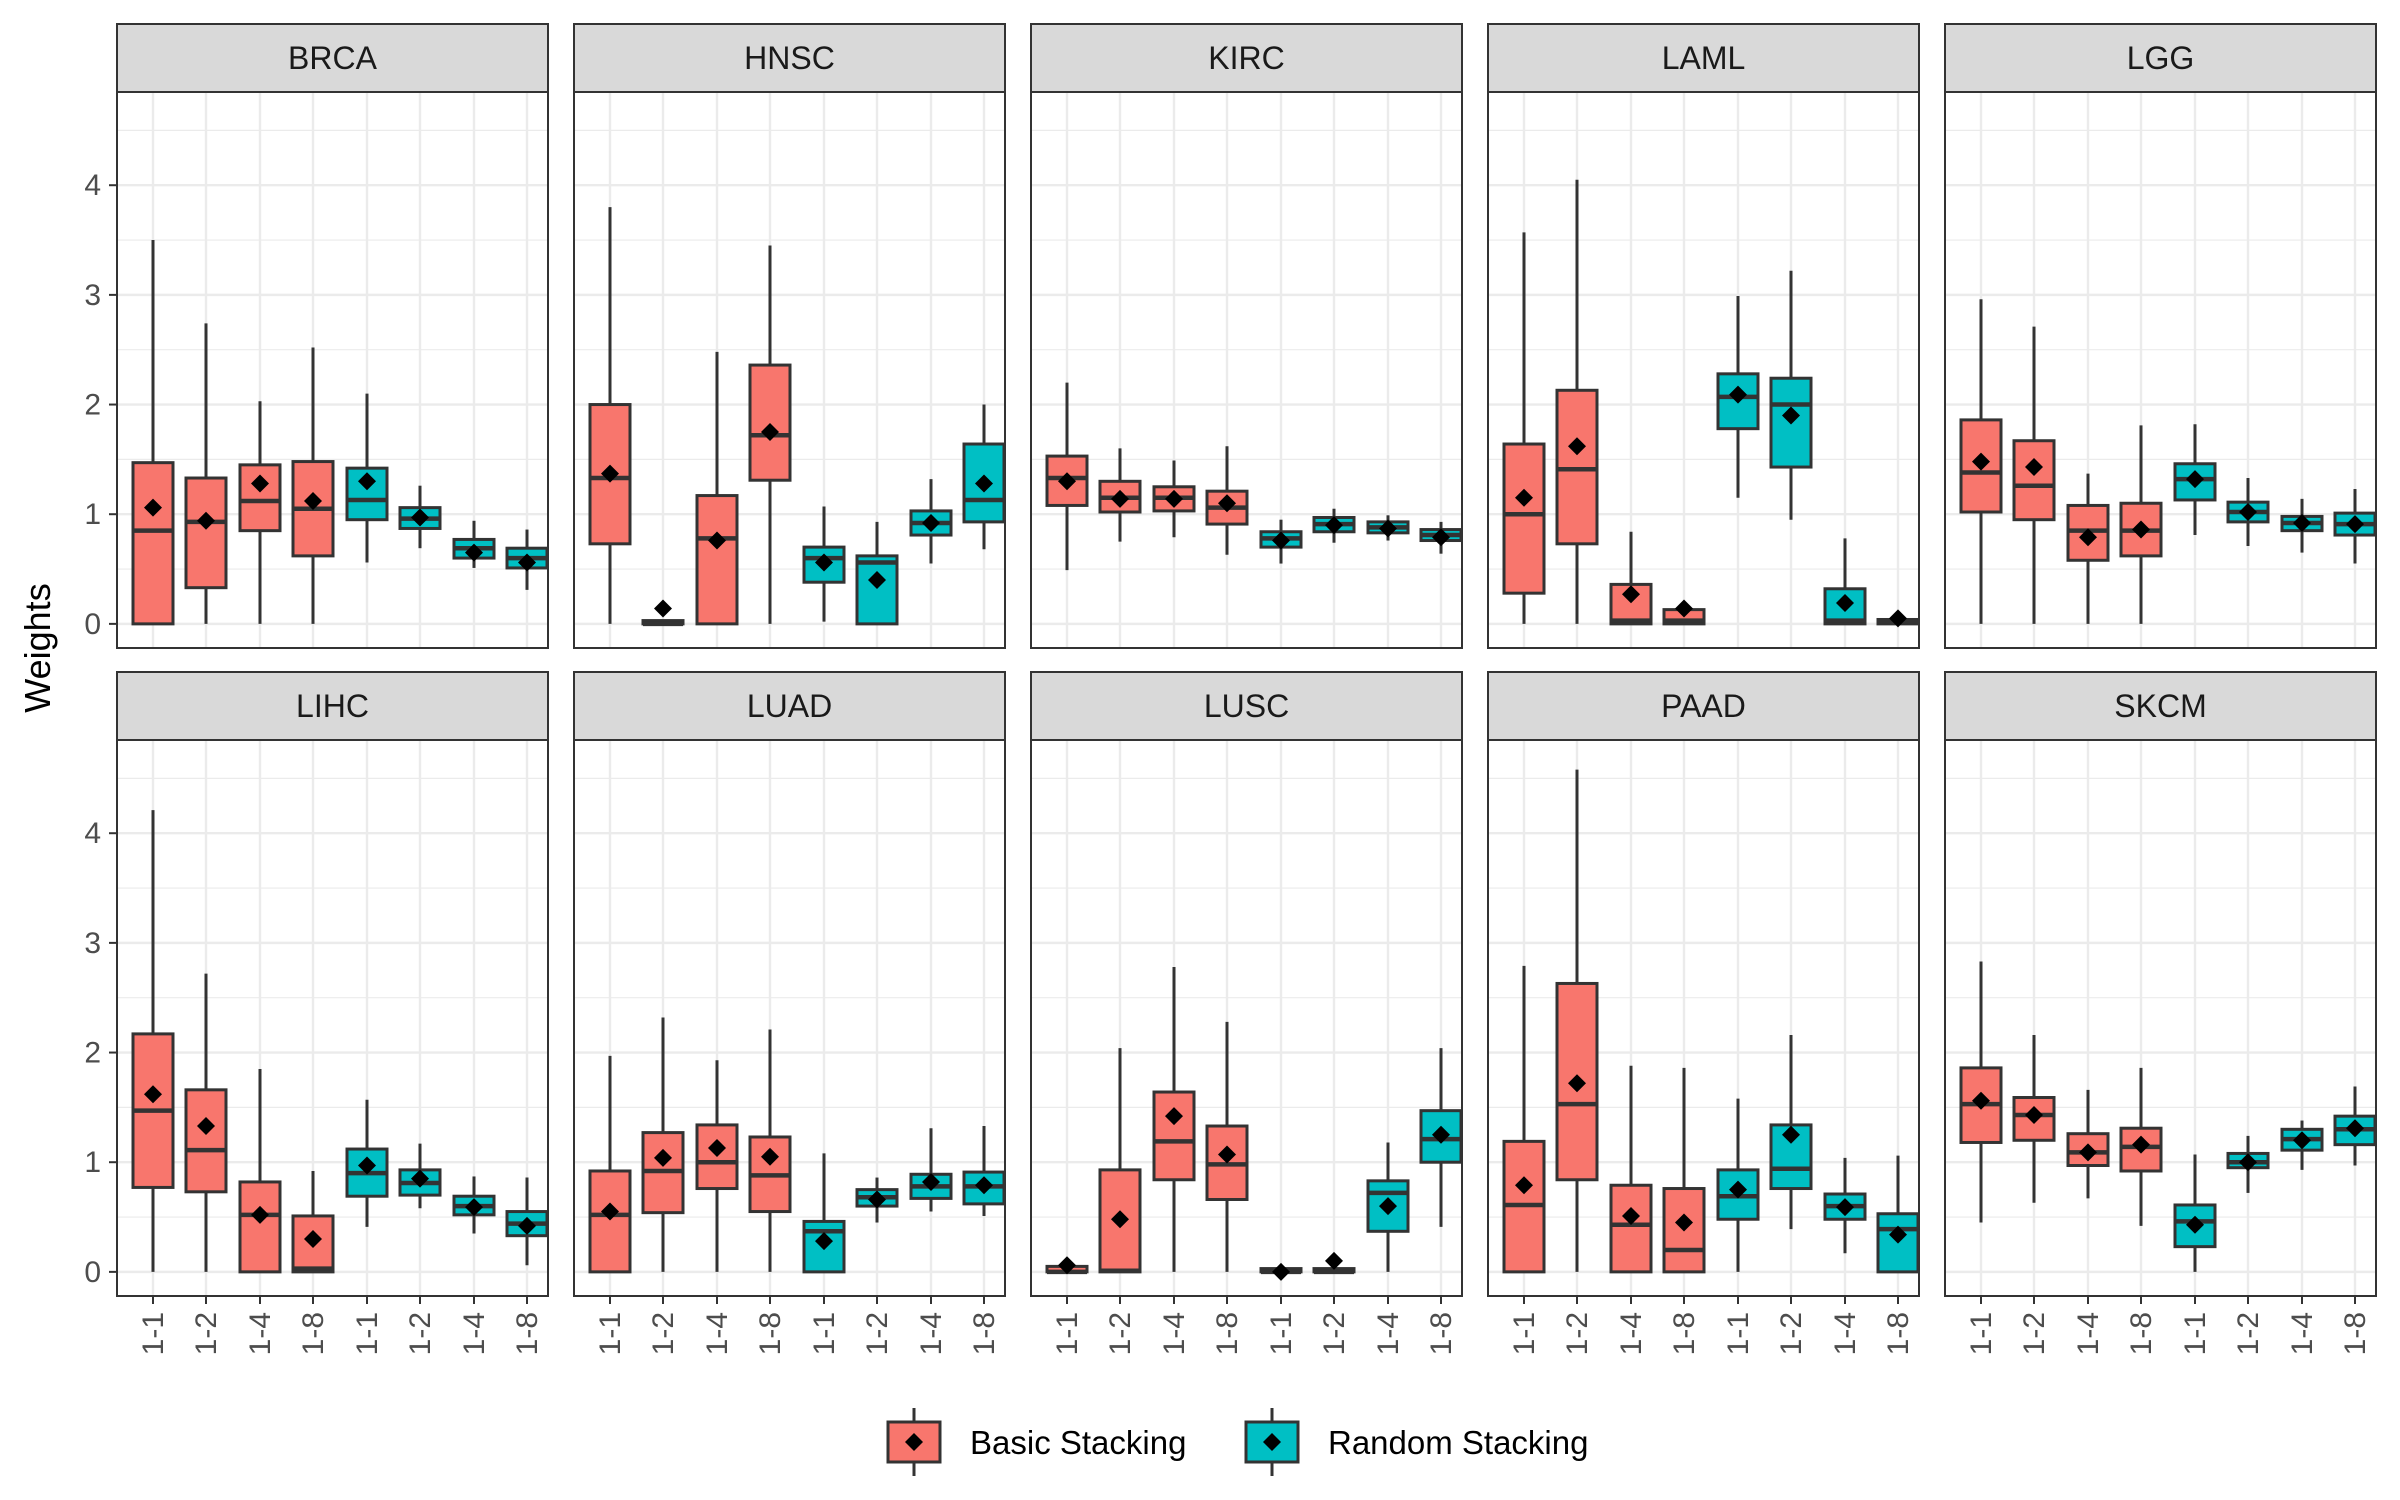 The image size is (2400, 1500). What do you see at coordinates (1703, 370) in the screenshot?
I see `panel-background` at bounding box center [1703, 370].